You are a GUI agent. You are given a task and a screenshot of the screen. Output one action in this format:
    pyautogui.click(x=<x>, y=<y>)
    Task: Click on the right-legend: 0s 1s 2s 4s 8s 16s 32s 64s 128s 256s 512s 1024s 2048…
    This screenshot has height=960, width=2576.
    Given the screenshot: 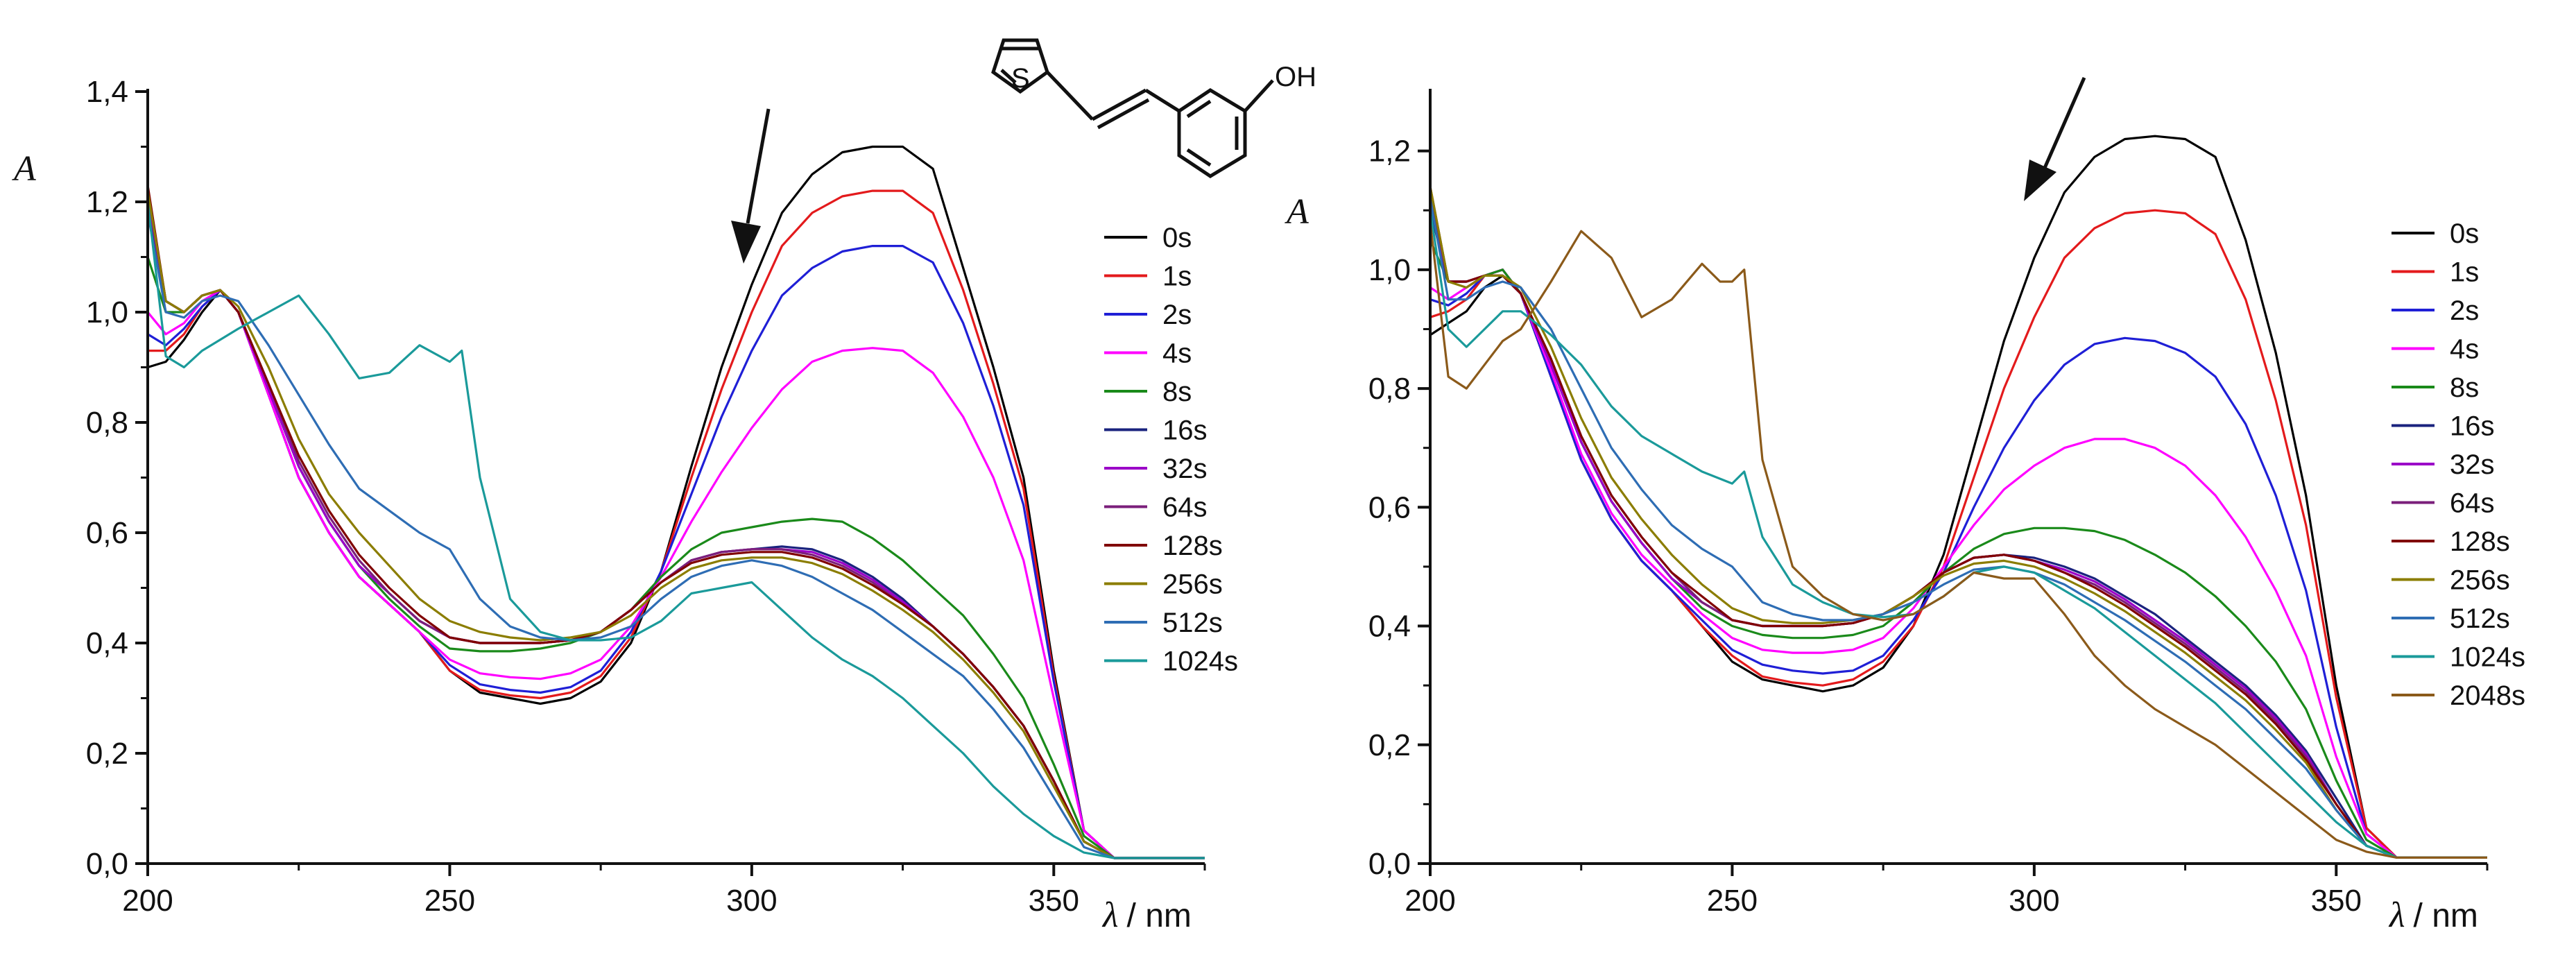 What is the action you would take?
    pyautogui.click(x=2458, y=464)
    